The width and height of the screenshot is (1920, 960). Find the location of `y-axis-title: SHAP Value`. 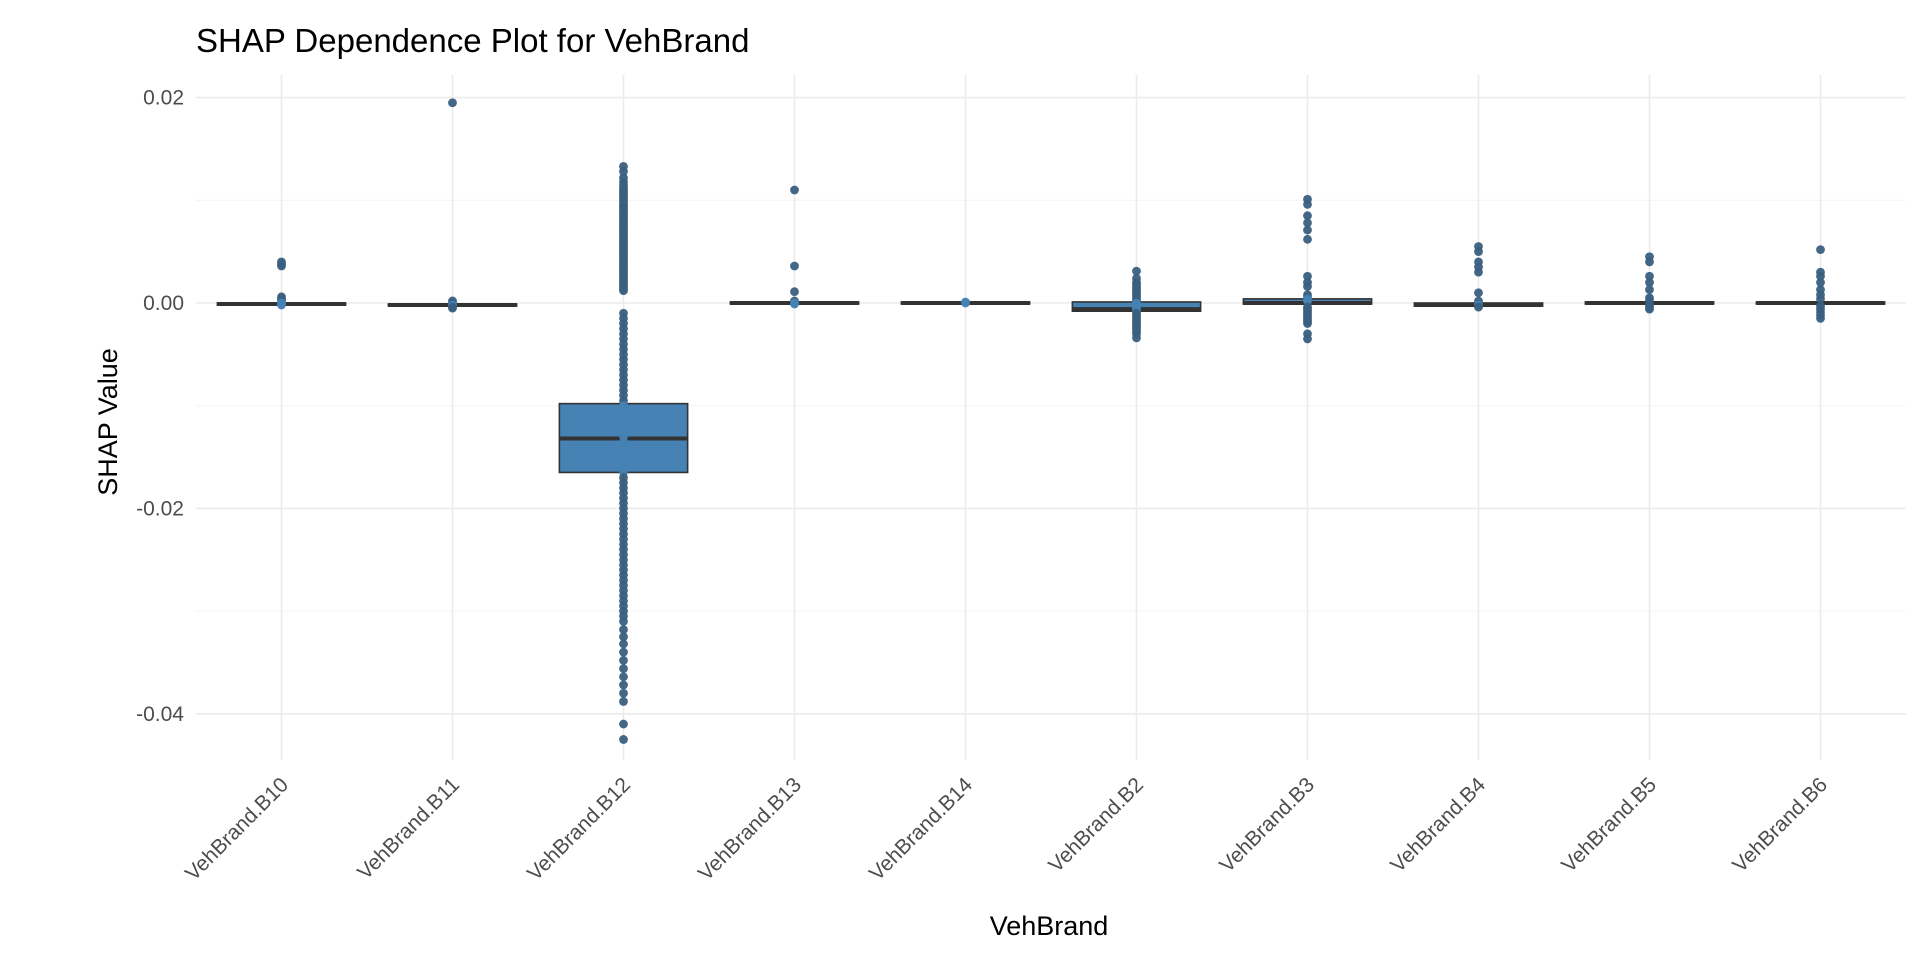

y-axis-title: SHAP Value is located at coordinates (108, 422).